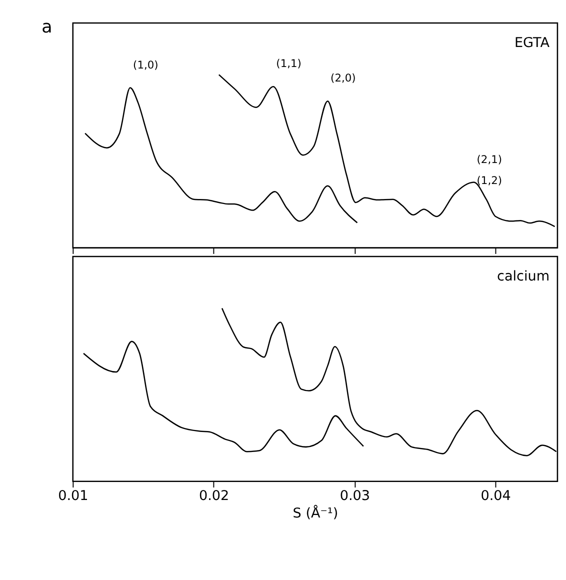  Describe the element at coordinates (489, 159) in the screenshot. I see `annotation: (2,1)` at that location.